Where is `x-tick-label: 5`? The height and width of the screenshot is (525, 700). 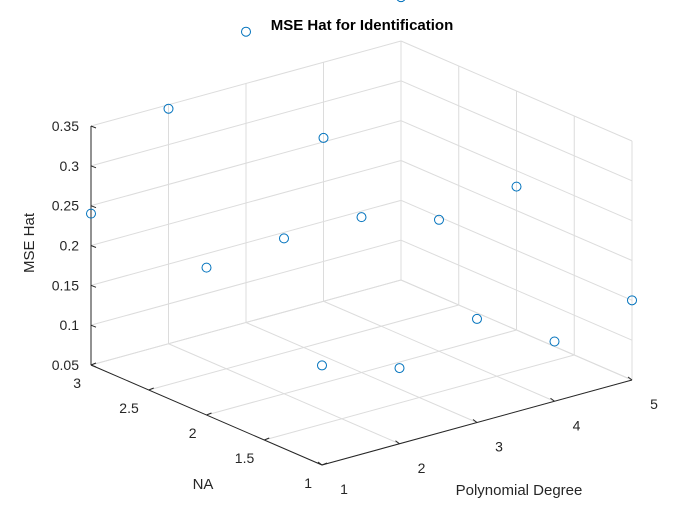 x-tick-label: 5 is located at coordinates (654, 404).